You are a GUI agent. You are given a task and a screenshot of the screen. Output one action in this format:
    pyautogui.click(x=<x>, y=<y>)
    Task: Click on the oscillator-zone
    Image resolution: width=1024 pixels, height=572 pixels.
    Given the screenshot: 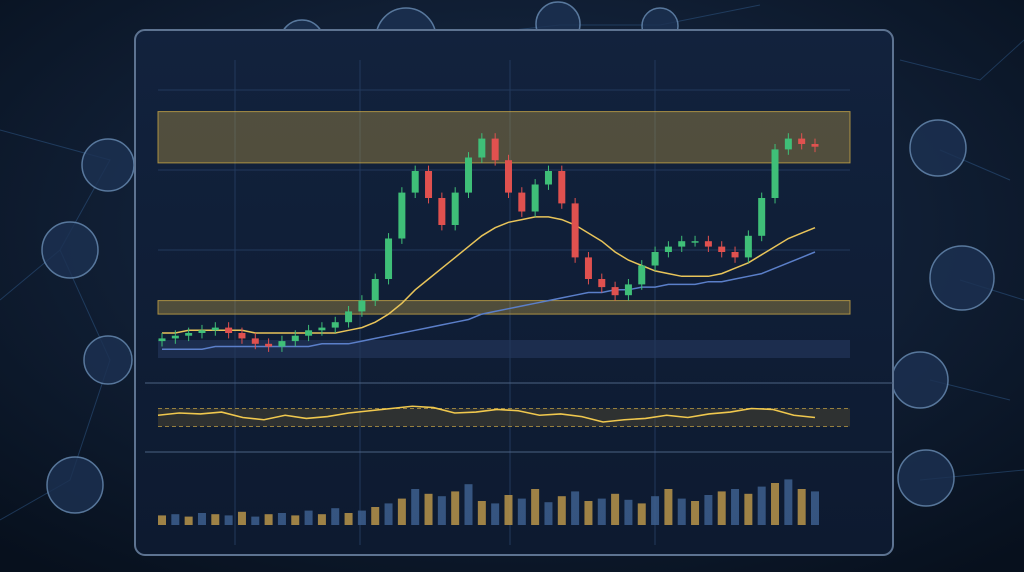 What is the action you would take?
    pyautogui.click(x=504, y=417)
    